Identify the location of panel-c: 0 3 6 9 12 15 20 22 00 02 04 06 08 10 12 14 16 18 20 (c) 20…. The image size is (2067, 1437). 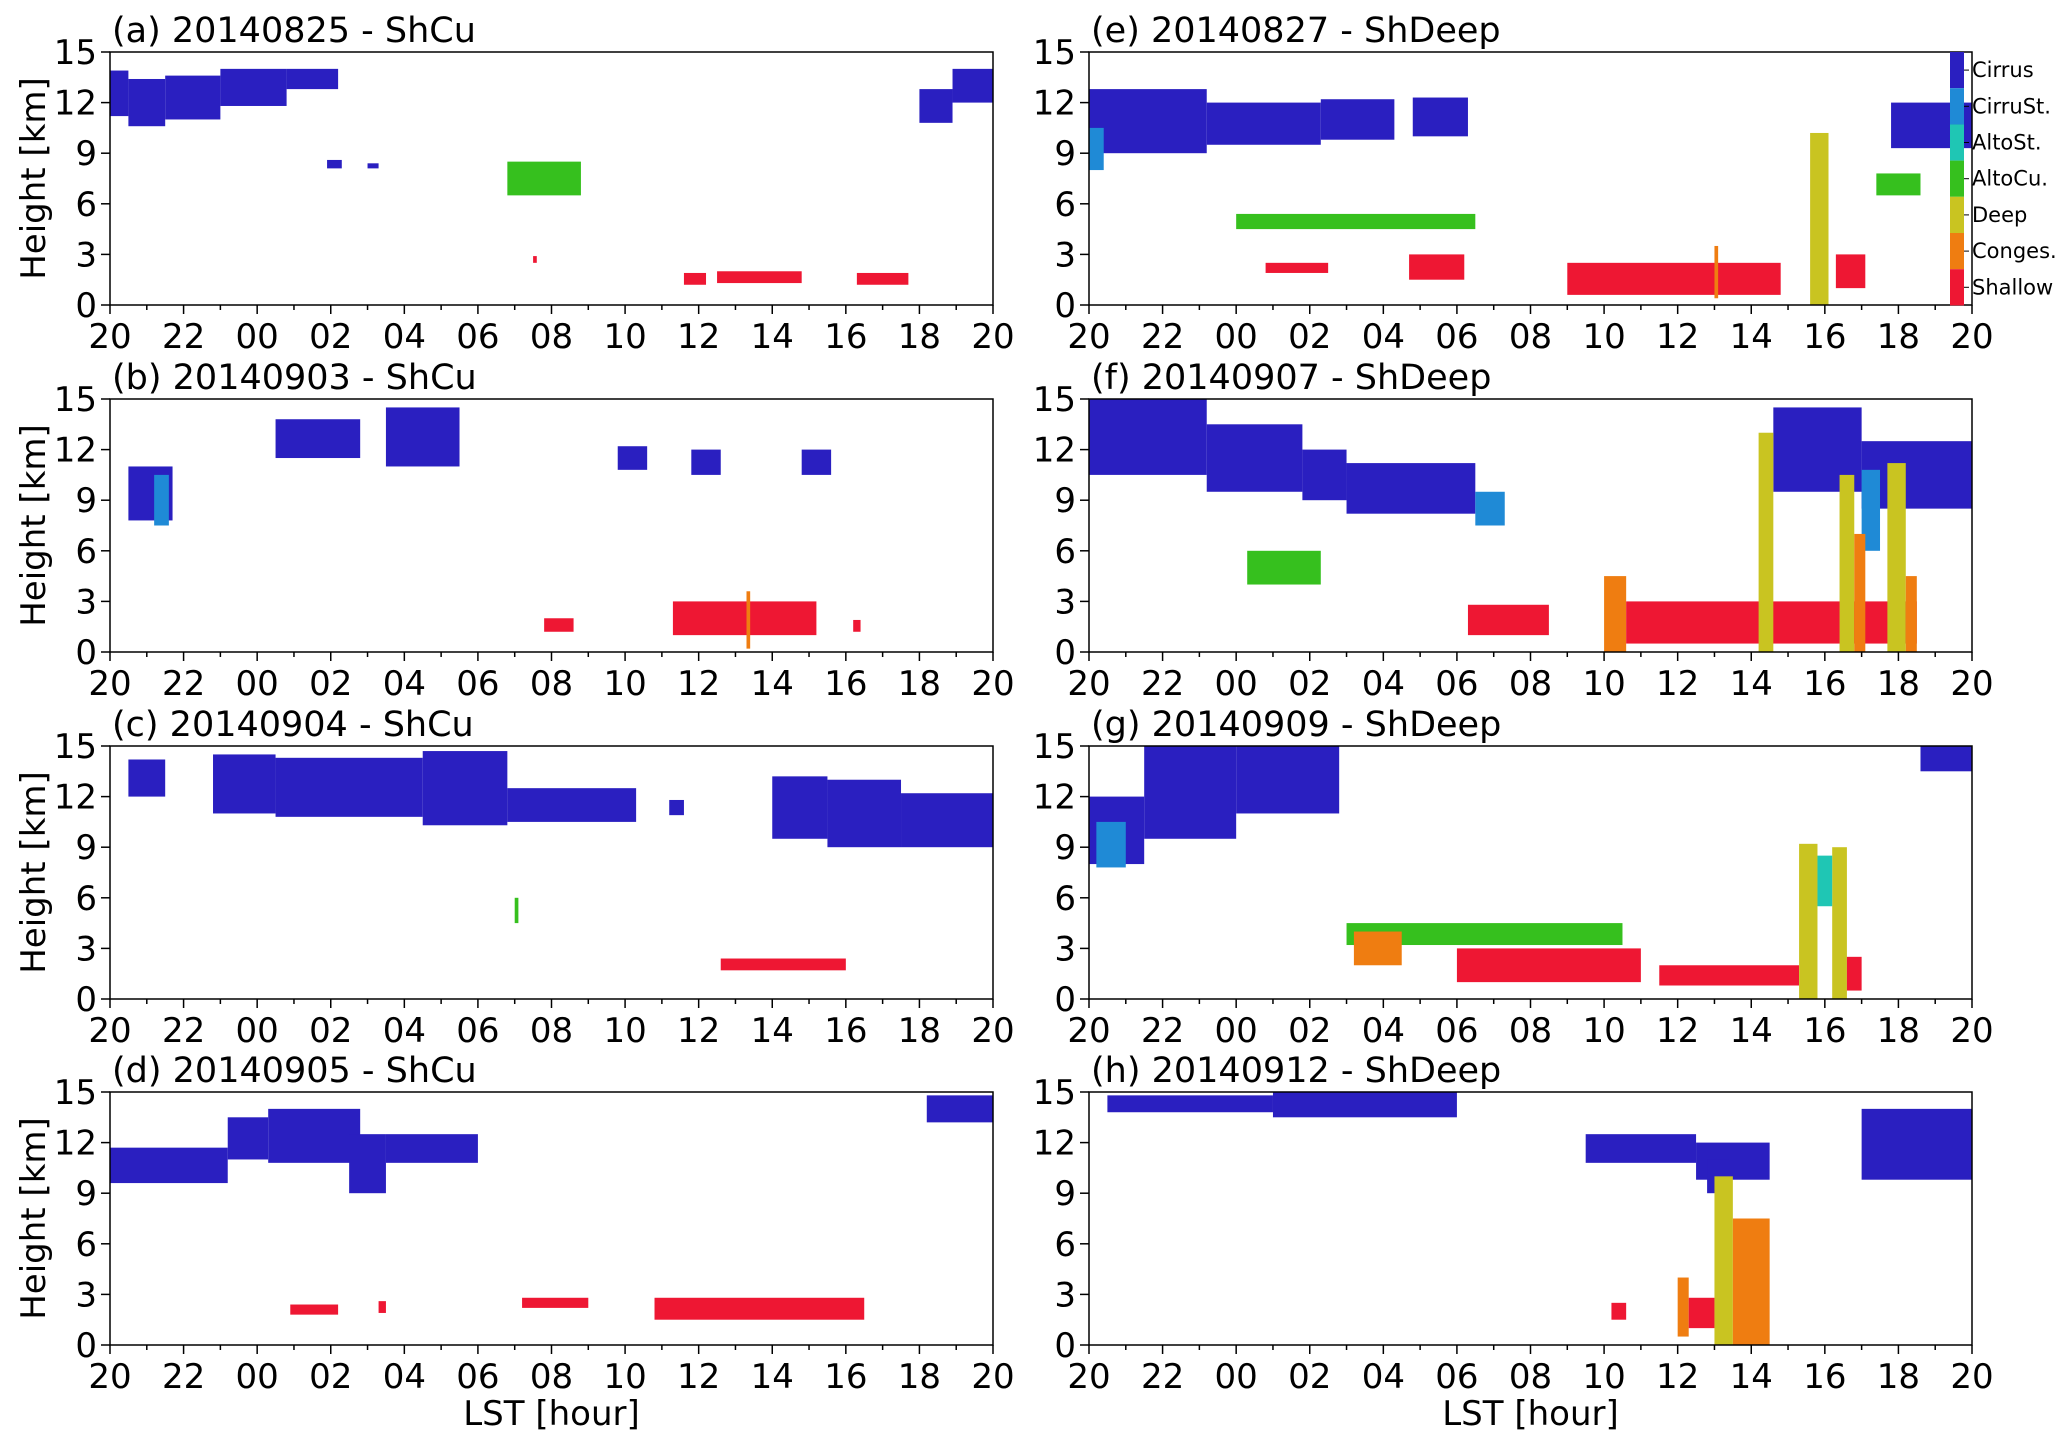
(514, 878).